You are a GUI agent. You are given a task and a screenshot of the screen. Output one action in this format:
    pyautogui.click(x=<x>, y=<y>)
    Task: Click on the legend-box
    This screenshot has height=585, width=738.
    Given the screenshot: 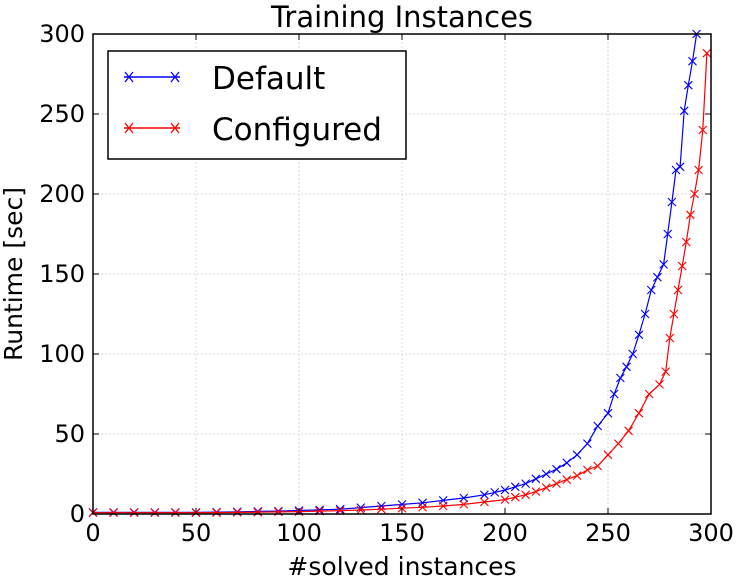 What is the action you would take?
    pyautogui.click(x=257, y=105)
    